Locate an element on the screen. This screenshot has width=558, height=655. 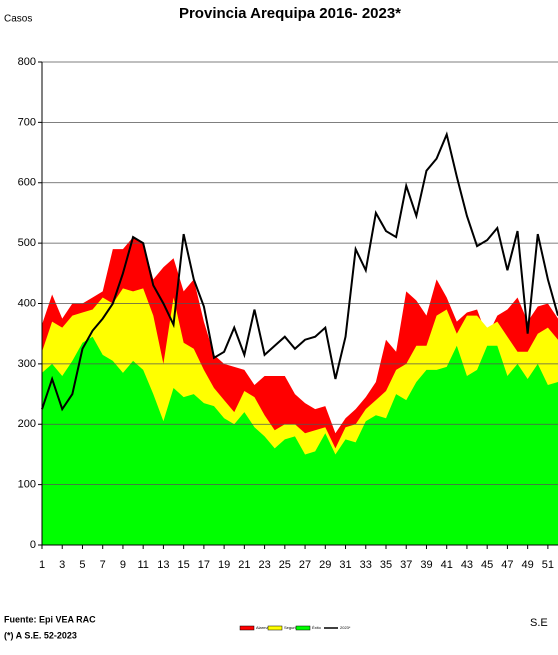
x-tick-label: 43 is located at coordinates (467, 565).